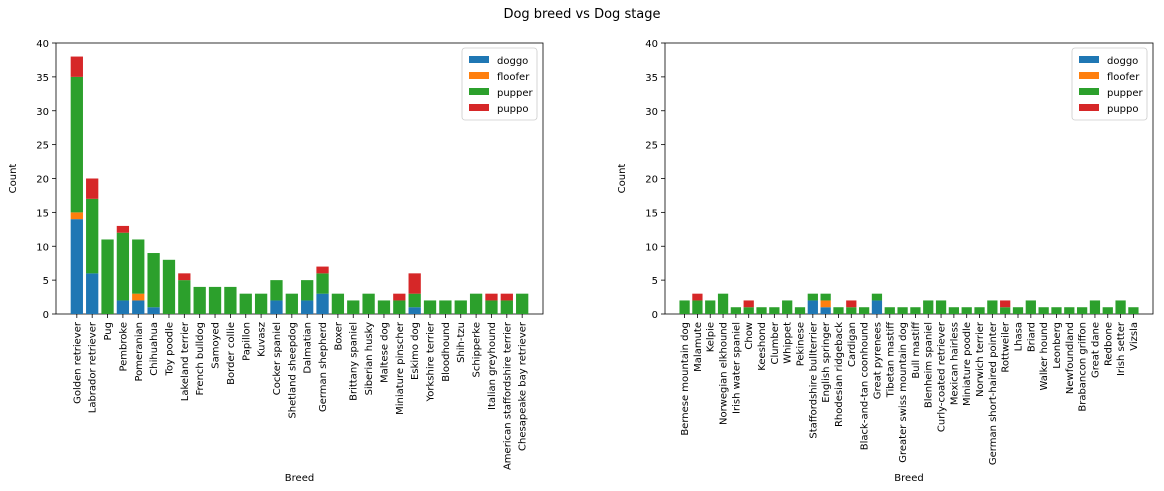 The image size is (1164, 491). What do you see at coordinates (1125, 93) in the screenshot?
I see `legend-label-pupper: pupper` at bounding box center [1125, 93].